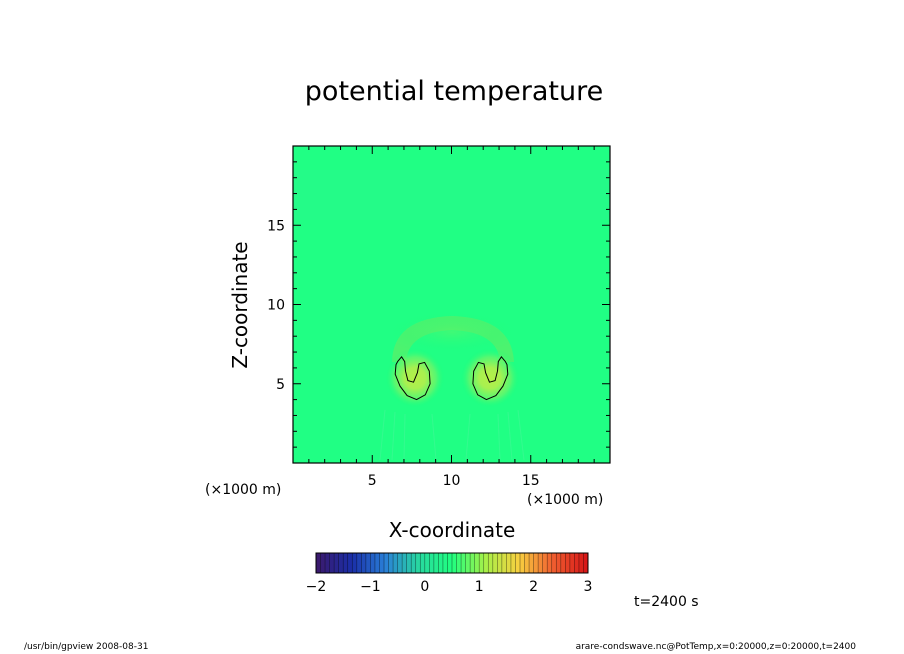  Describe the element at coordinates (452, 481) in the screenshot. I see `x-tick-label: 10` at that location.